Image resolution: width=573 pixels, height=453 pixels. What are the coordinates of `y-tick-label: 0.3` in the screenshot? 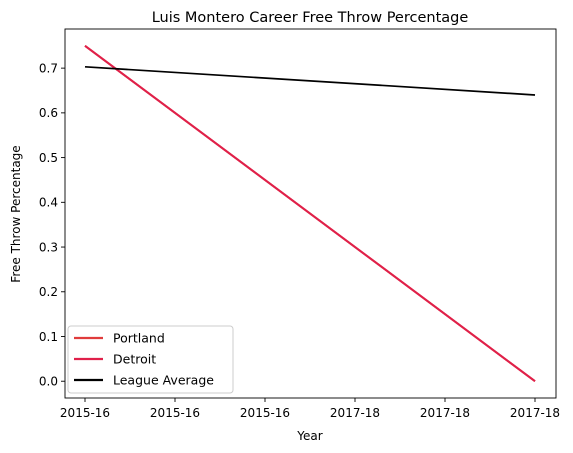 It's located at (48, 247).